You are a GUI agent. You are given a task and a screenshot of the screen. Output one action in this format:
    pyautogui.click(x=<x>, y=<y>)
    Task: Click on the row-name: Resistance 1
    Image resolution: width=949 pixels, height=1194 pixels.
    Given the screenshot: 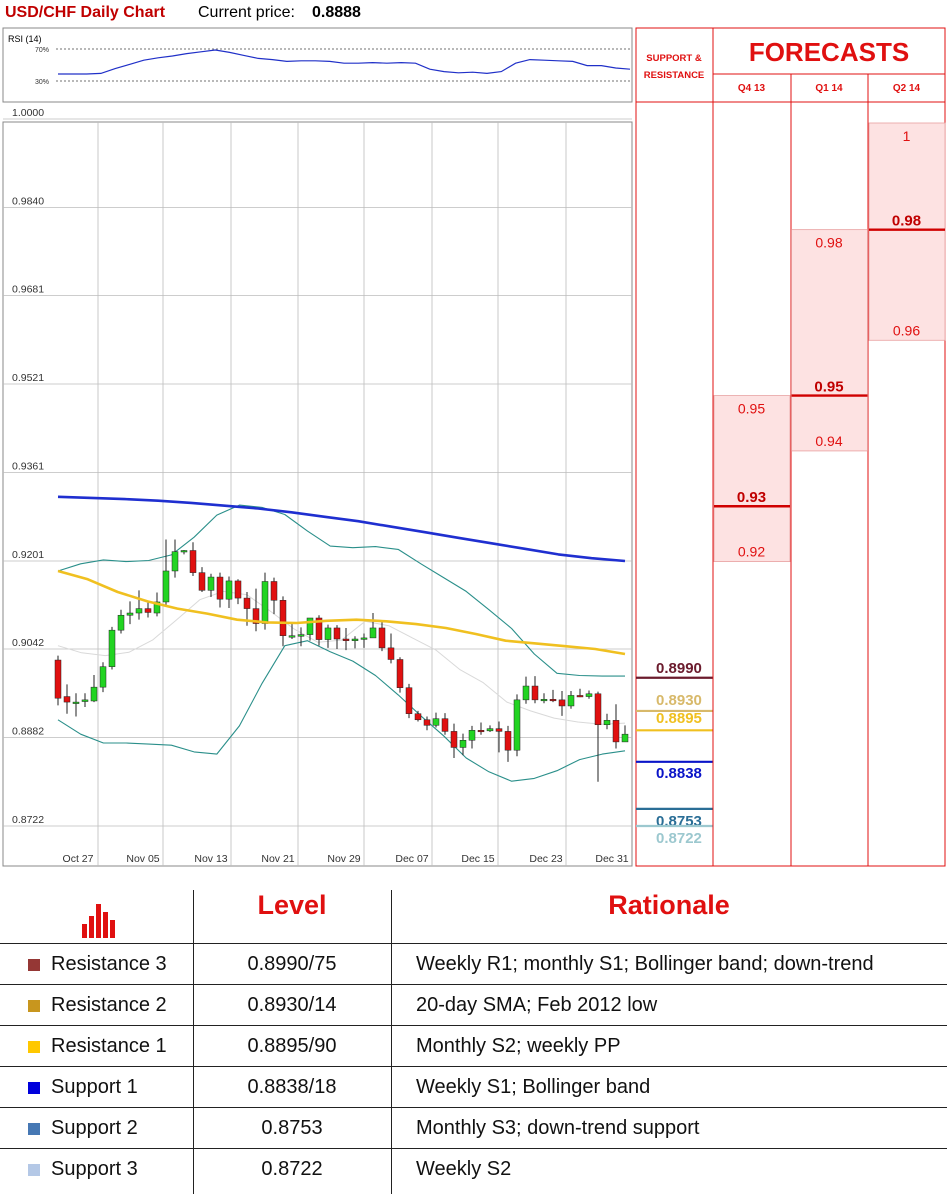 What is the action you would take?
    pyautogui.click(x=109, y=1046)
    